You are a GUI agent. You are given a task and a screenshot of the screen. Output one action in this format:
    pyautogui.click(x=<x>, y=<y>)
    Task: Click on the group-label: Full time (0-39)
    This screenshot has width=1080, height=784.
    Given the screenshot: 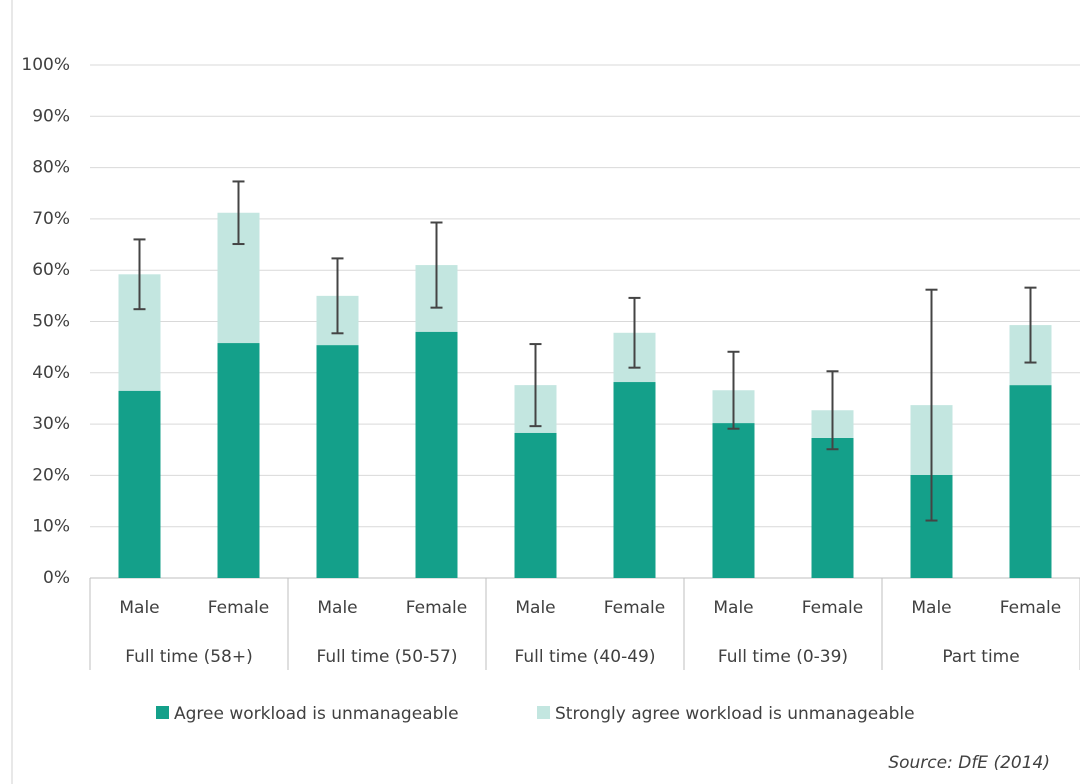 What is the action you would take?
    pyautogui.click(x=783, y=657)
    